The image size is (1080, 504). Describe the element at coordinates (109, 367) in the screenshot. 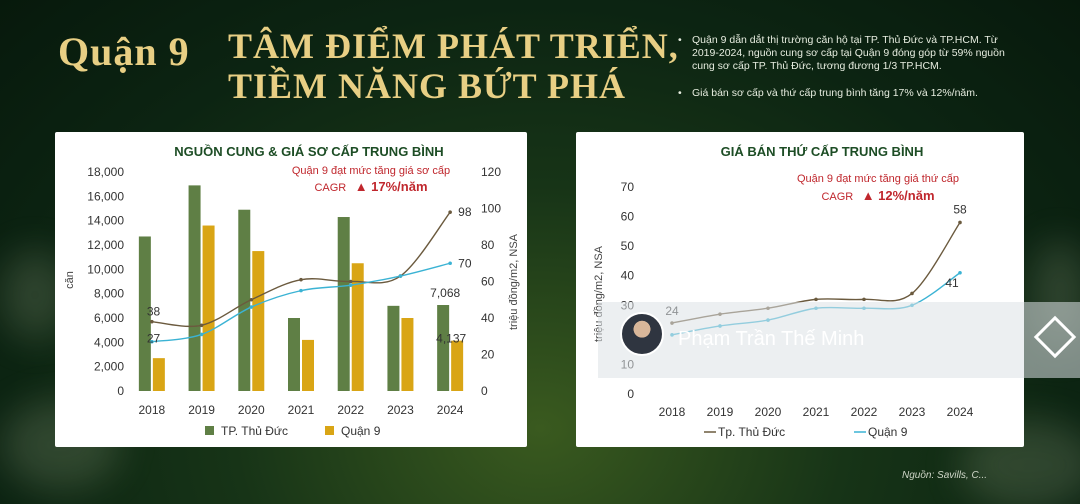

I see `y-tick-label: 2,000` at that location.